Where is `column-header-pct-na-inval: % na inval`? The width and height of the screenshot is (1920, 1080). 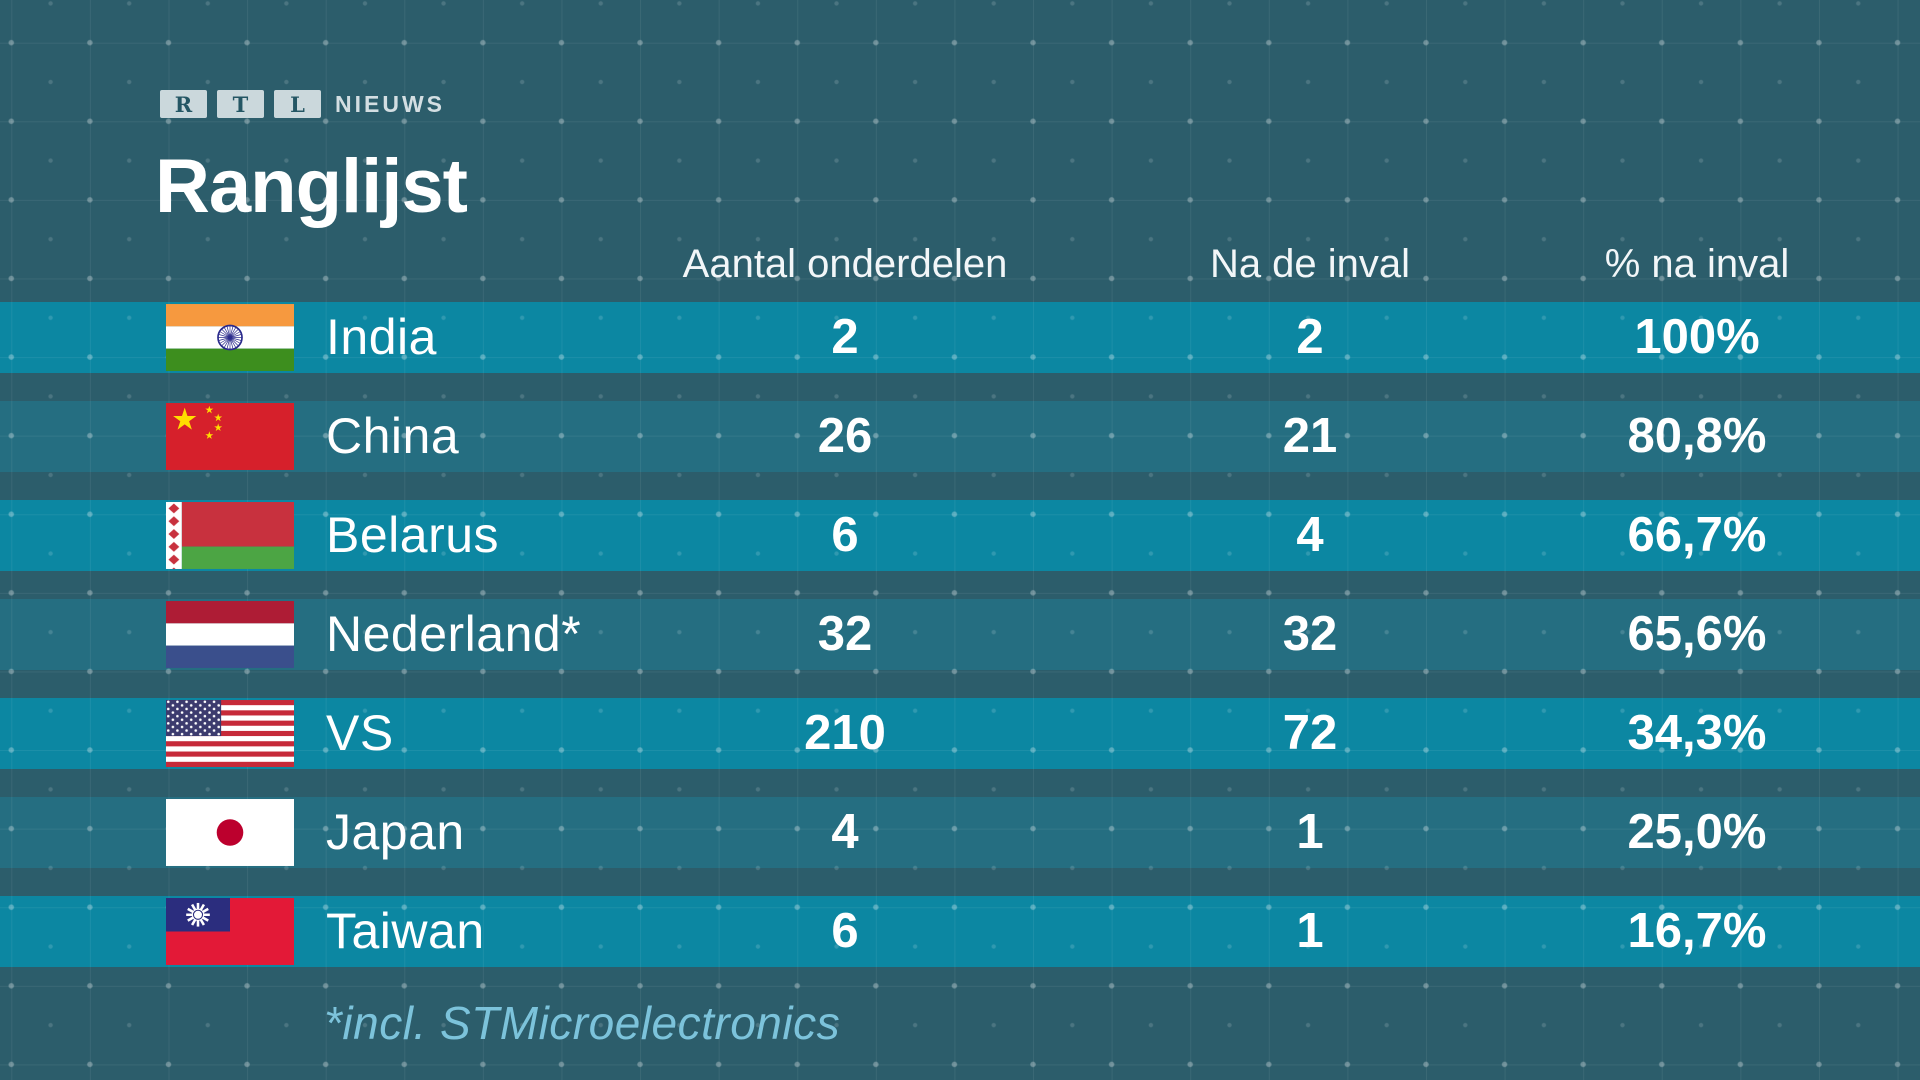
column-header-pct-na-inval: % na inval is located at coordinates (1697, 264).